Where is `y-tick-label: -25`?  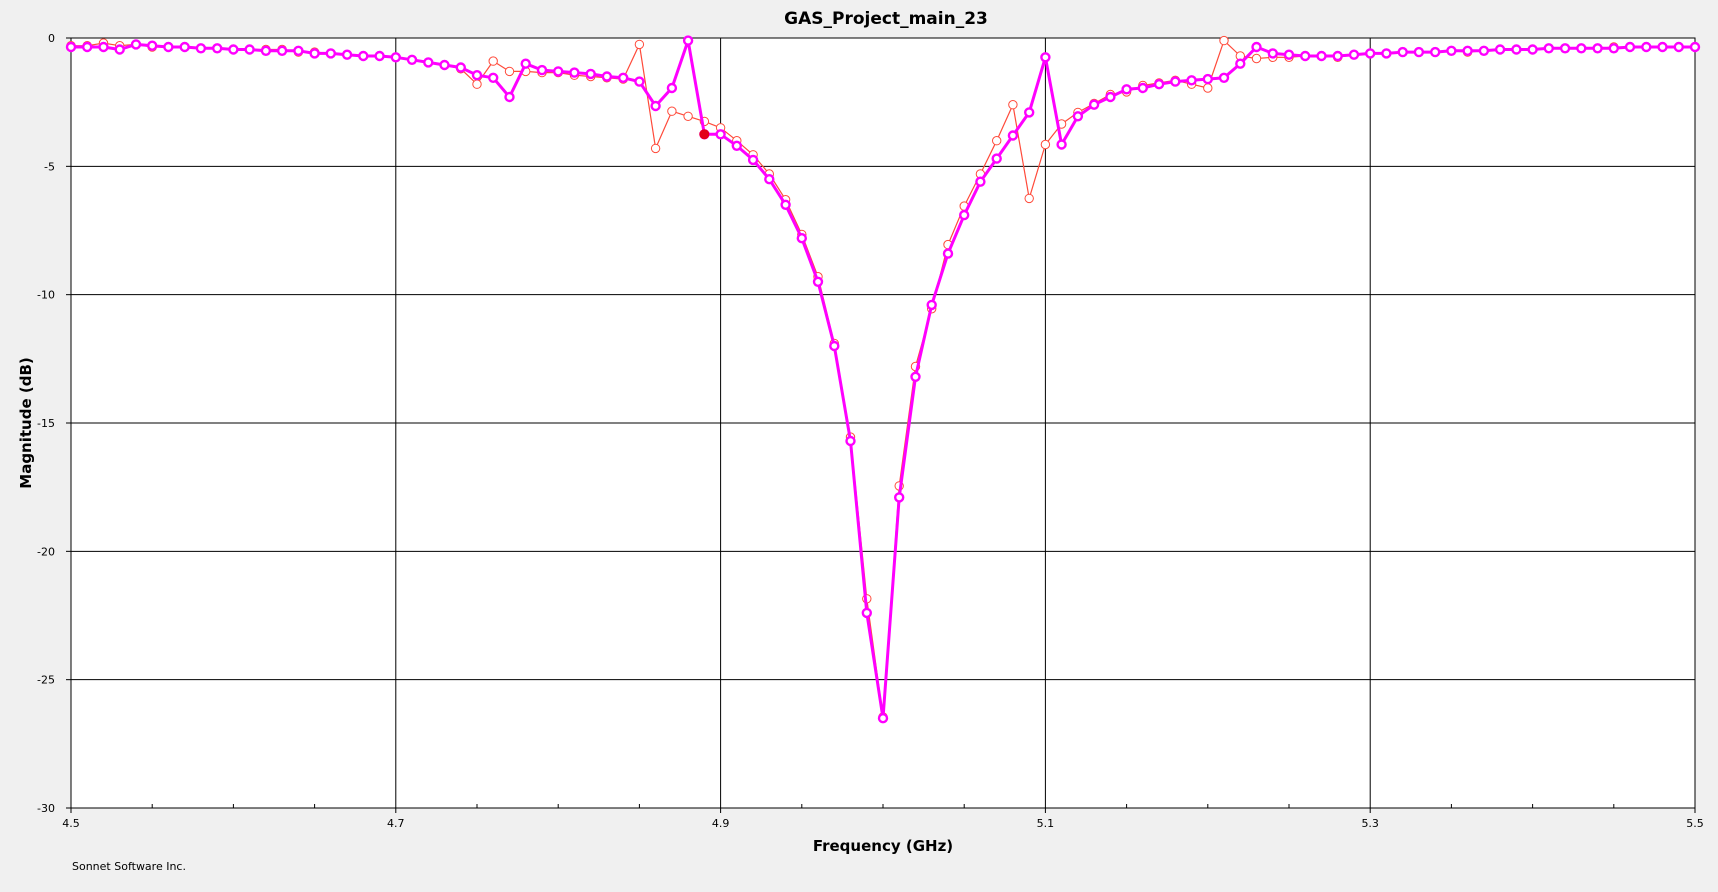 y-tick-label: -25 is located at coordinates (46, 680).